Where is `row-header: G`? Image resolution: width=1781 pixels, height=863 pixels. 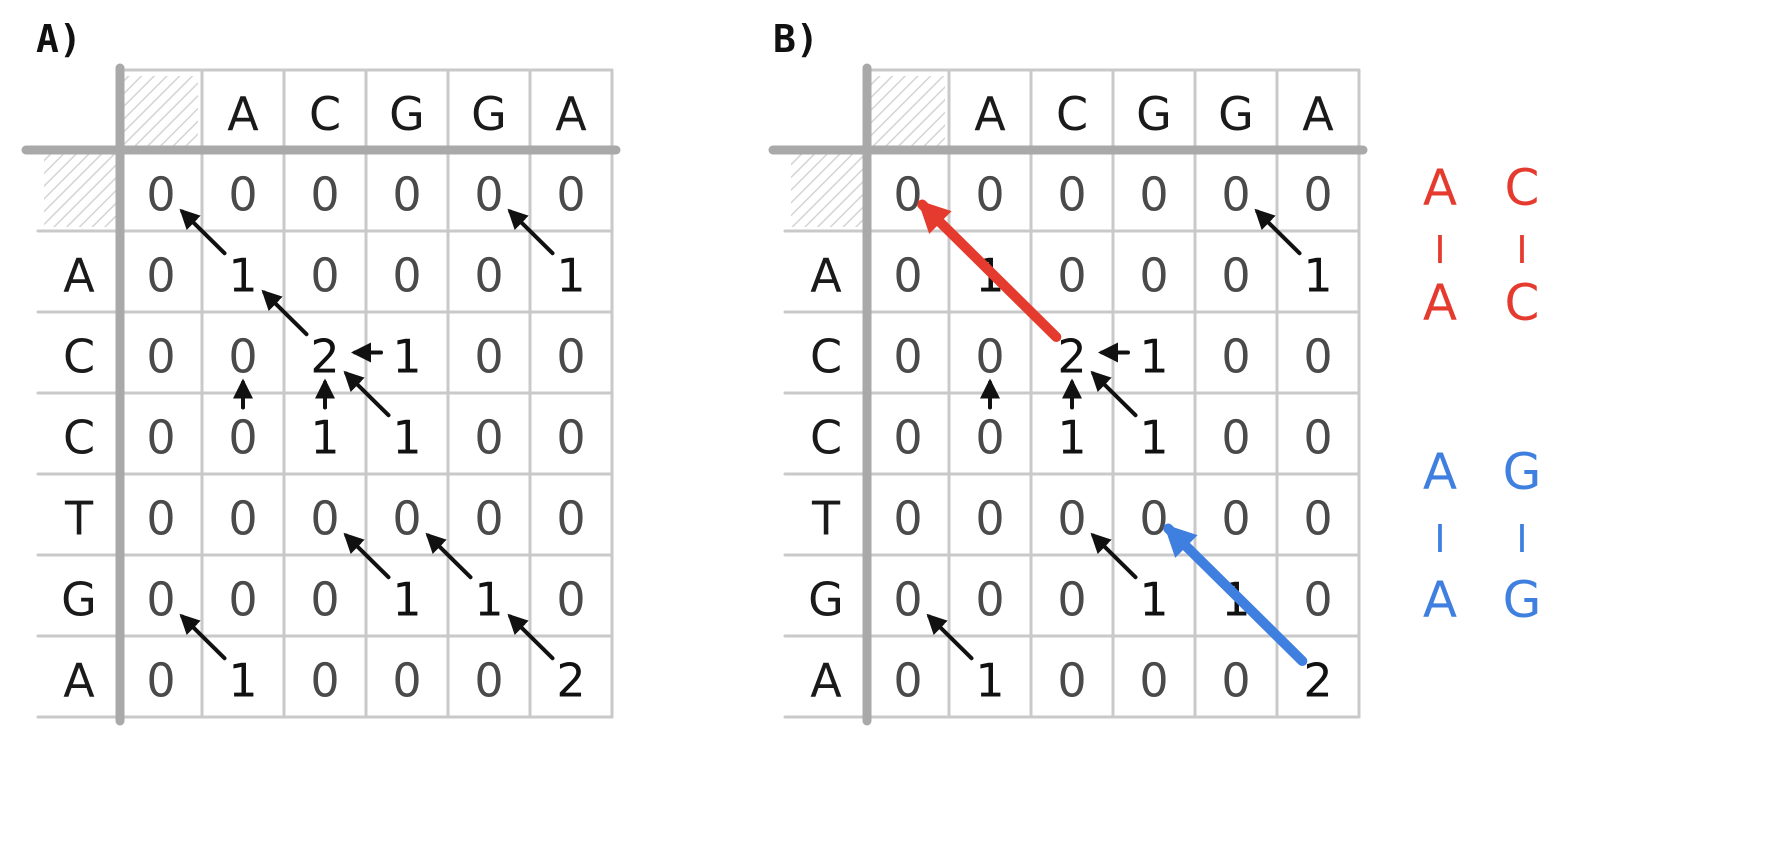 row-header: G is located at coordinates (79, 600).